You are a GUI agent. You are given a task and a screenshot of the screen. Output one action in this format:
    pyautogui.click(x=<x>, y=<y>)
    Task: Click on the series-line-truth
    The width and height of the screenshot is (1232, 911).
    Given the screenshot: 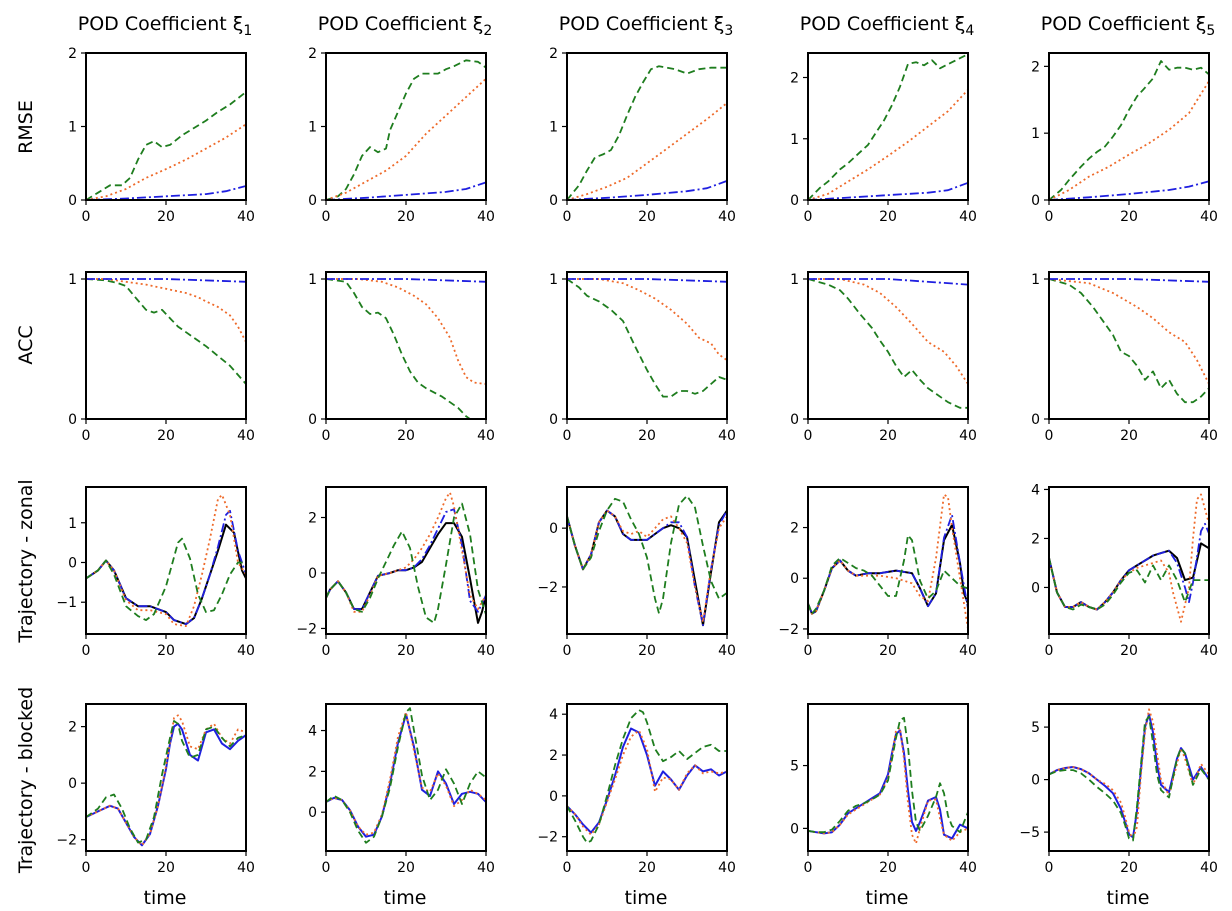 What is the action you would take?
    pyautogui.click(x=166, y=574)
    